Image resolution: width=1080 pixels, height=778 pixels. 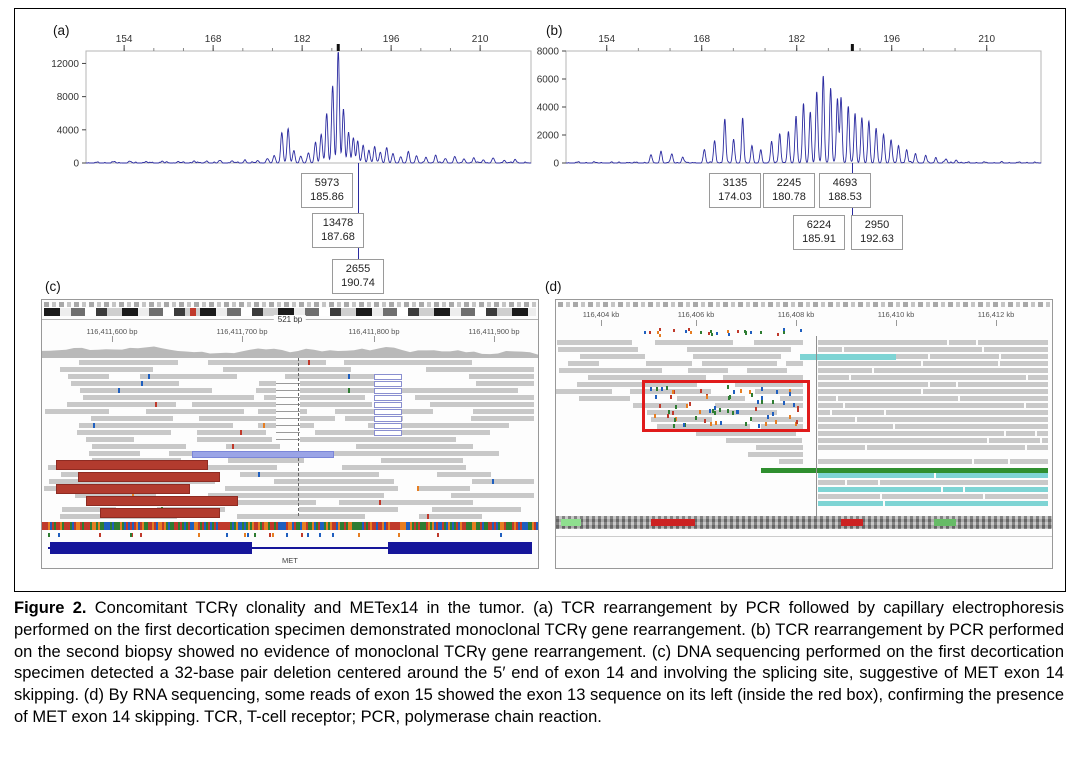 I want to click on exon-skipping-read-cyan, so click(x=848, y=357).